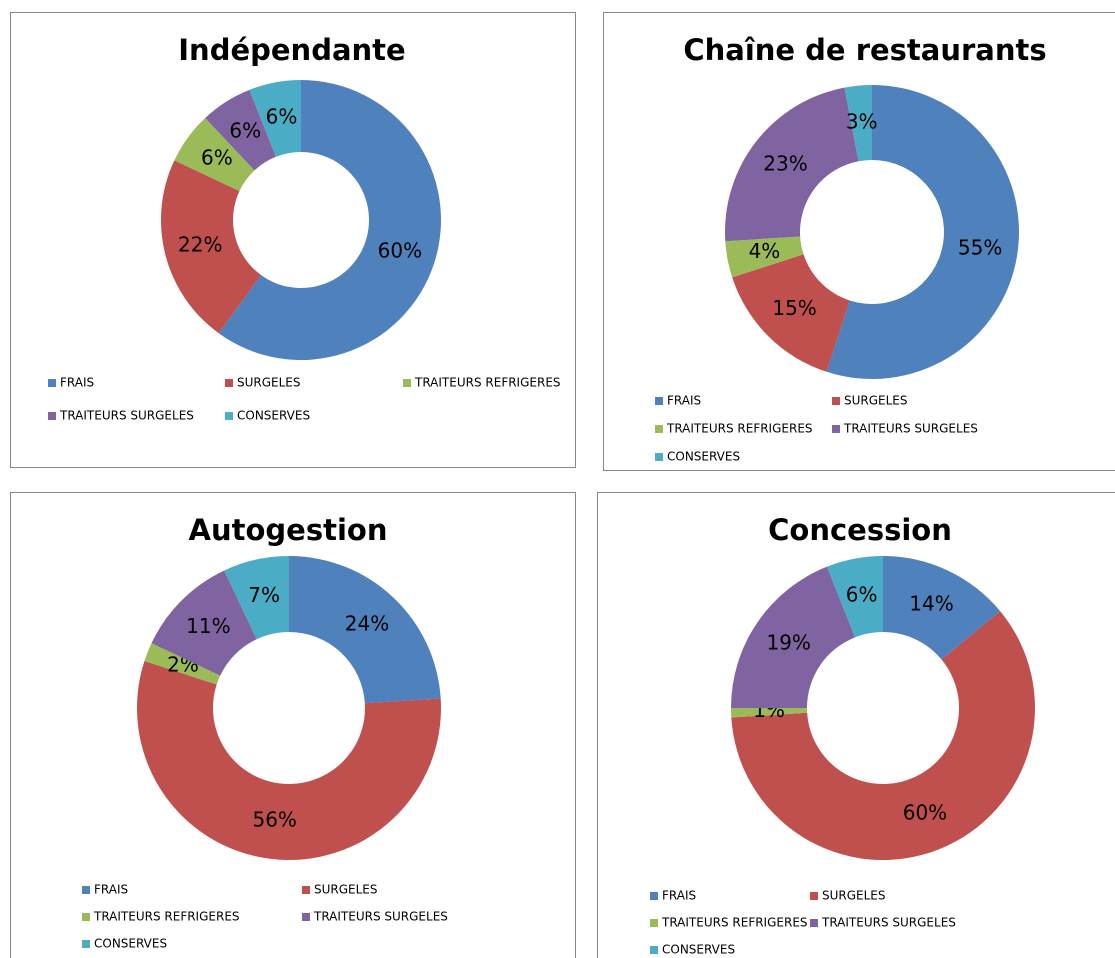  I want to click on data-label: 14%, so click(931, 603).